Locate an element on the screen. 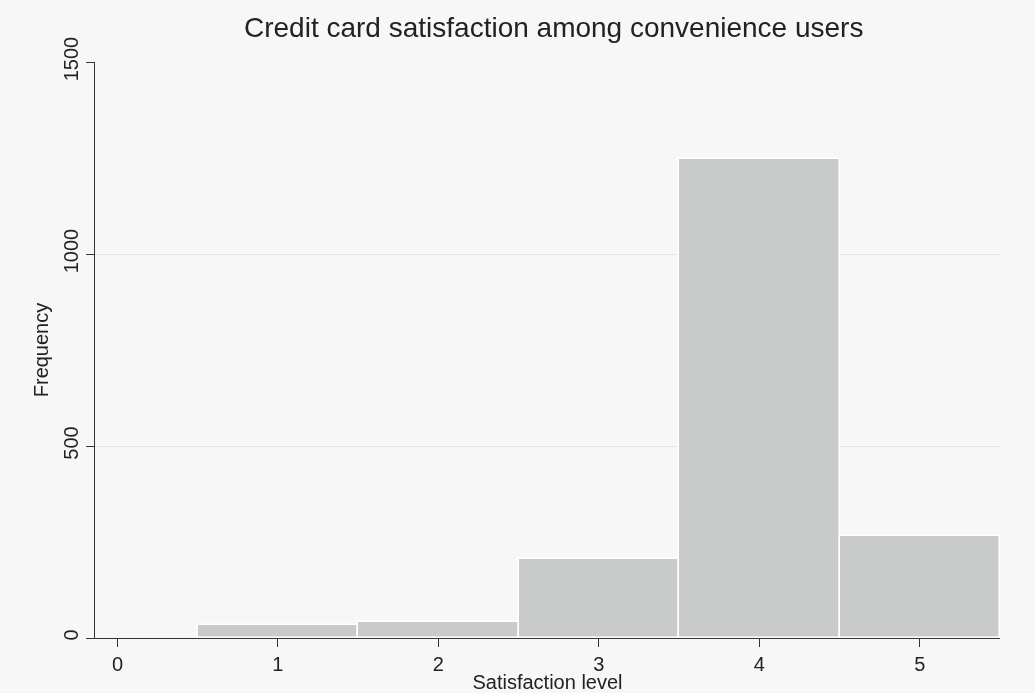  x-tick-label: 0 is located at coordinates (117, 664).